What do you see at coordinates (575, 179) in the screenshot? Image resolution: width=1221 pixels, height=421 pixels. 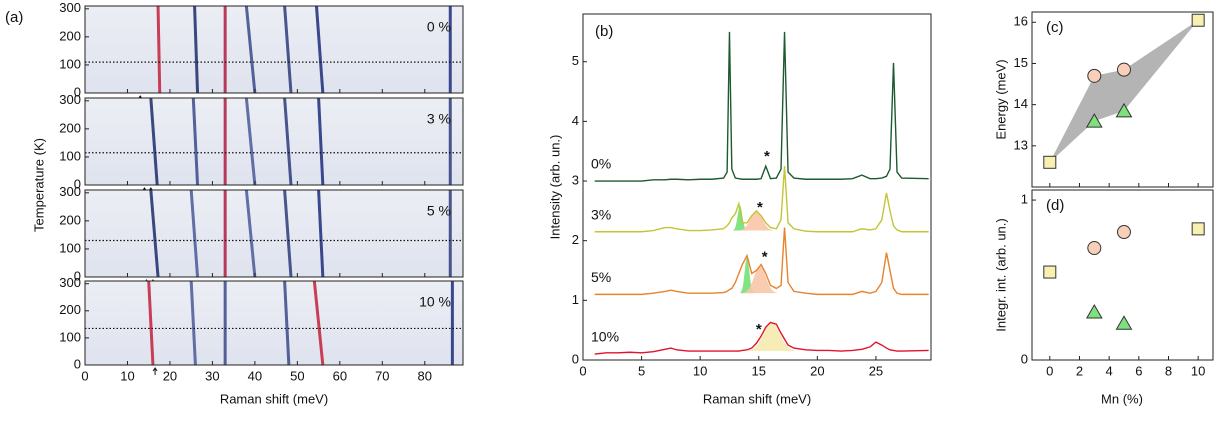 I see `y-tick-label: 3` at bounding box center [575, 179].